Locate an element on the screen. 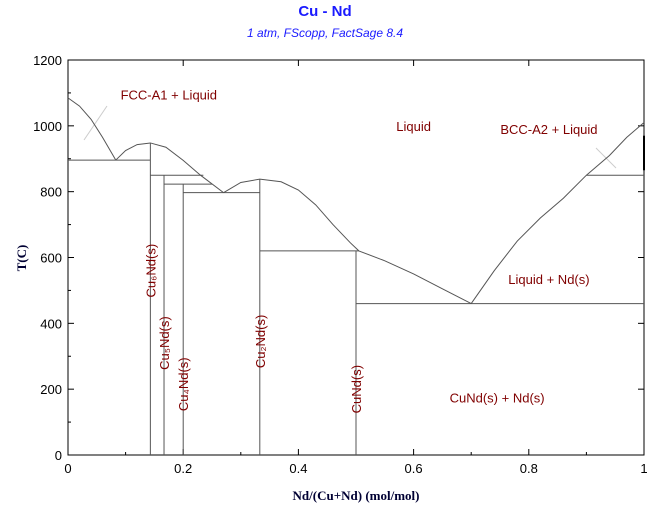 The width and height of the screenshot is (650, 508). y-axis-label: T(C) is located at coordinates (21, 258).